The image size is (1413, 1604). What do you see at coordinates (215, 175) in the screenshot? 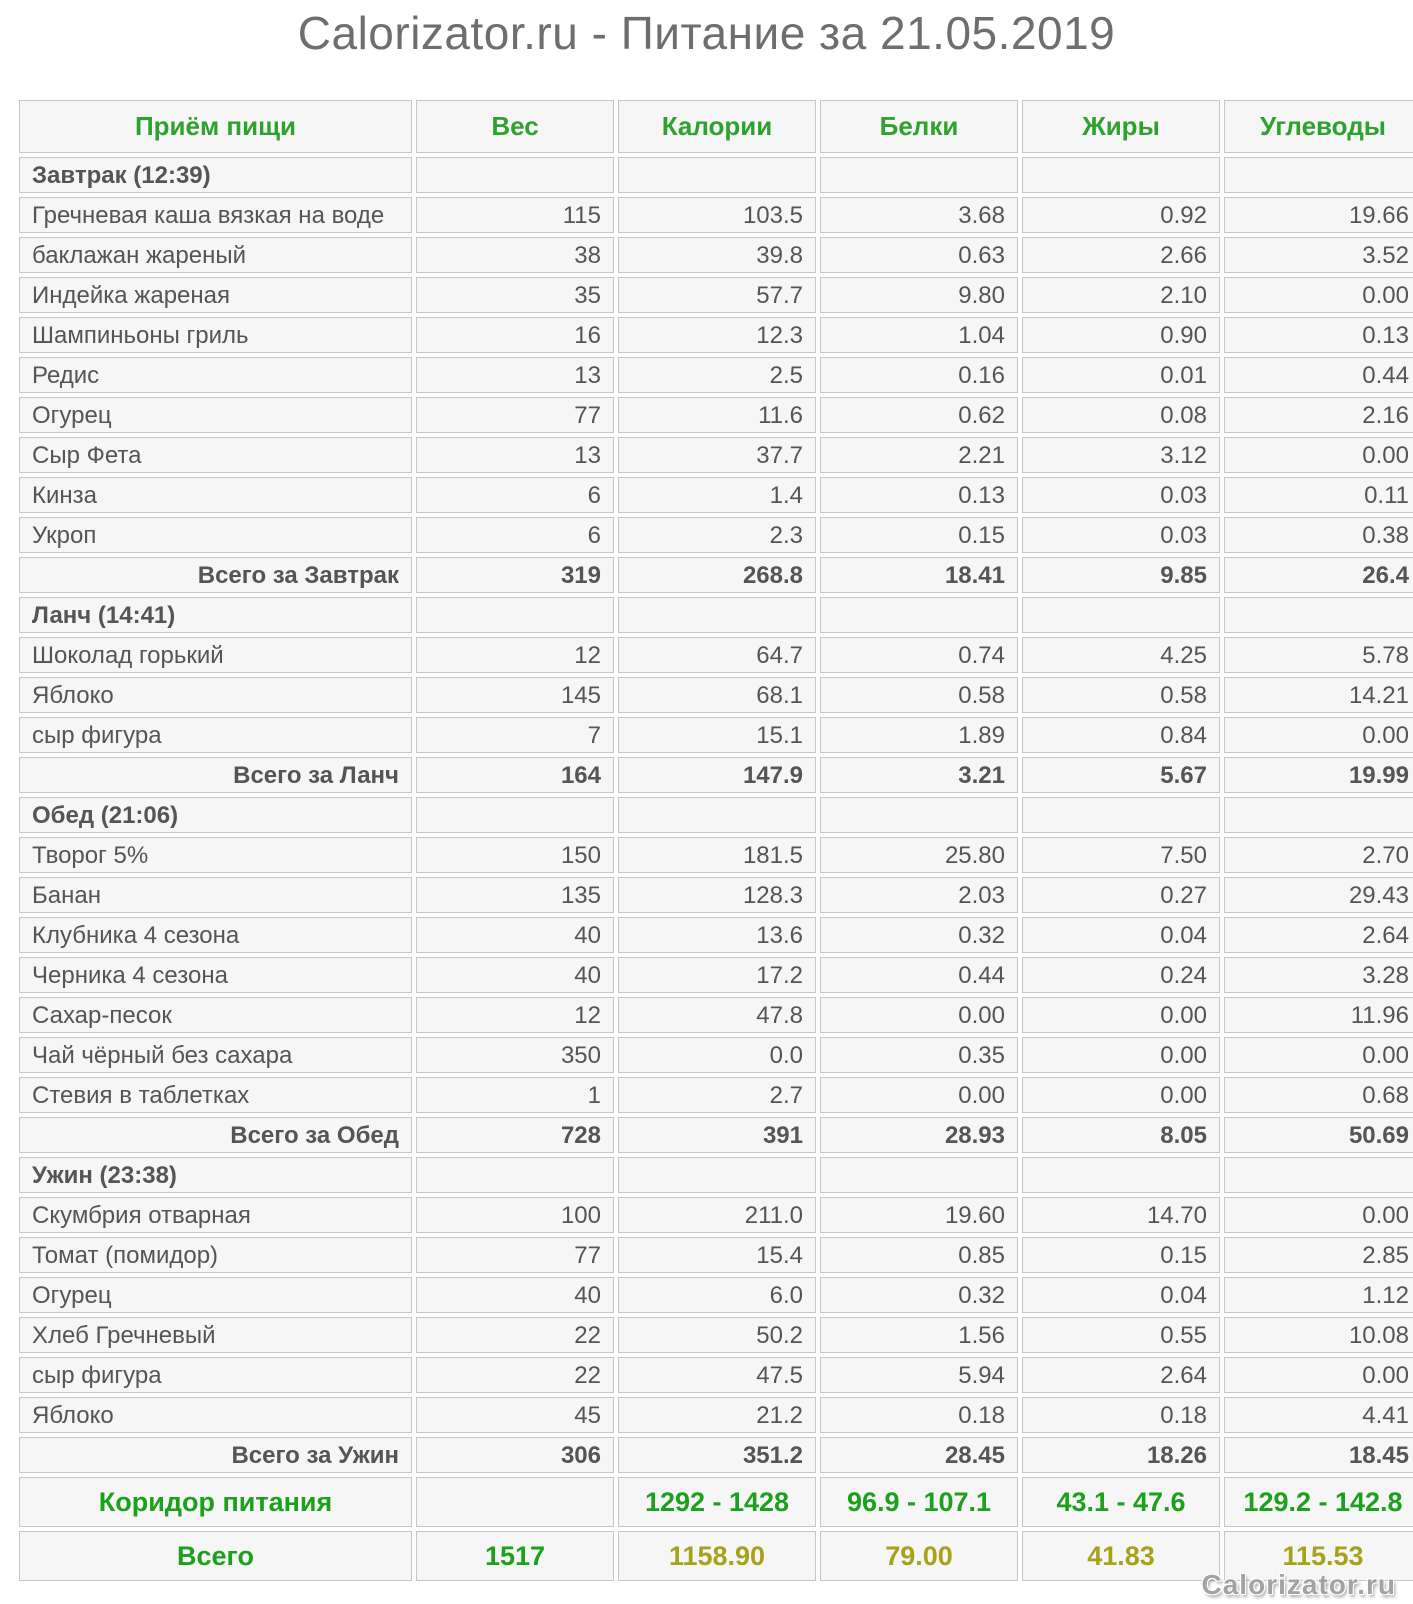
I see `section-name: Завтрак (12:39)` at bounding box center [215, 175].